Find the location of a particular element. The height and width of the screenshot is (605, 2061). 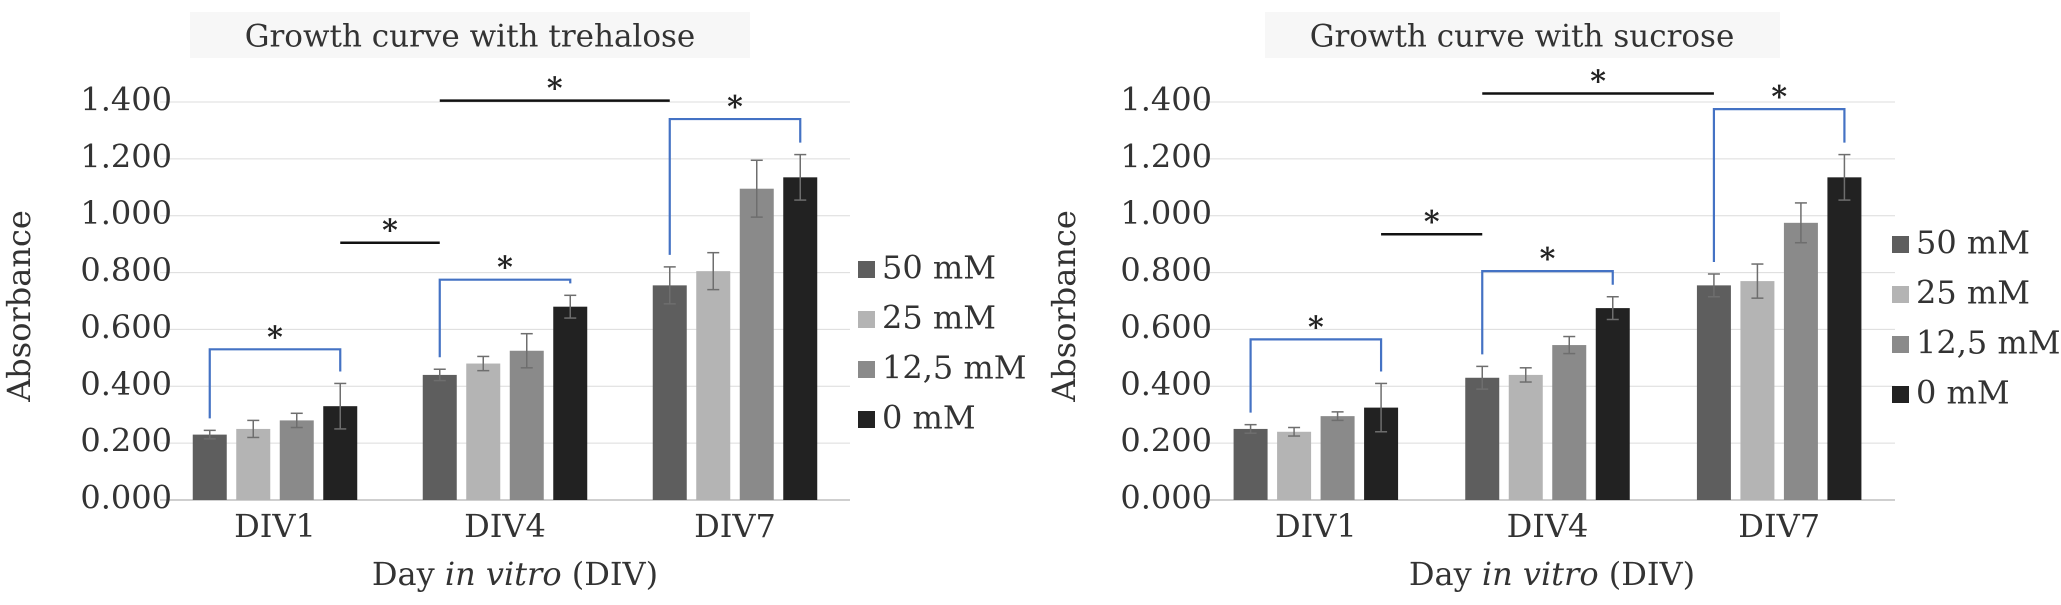

chart-title: Growth curve with trehalose is located at coordinates (470, 37).